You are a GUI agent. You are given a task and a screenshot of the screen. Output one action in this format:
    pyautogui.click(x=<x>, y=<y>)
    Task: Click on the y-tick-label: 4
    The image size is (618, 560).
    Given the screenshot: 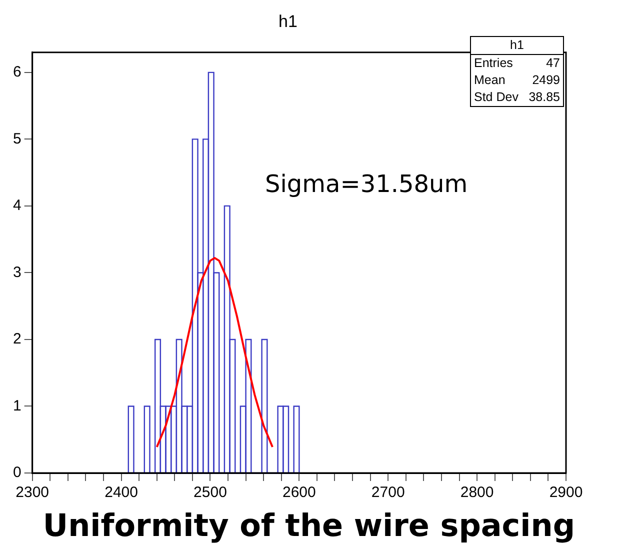 What is the action you would take?
    pyautogui.click(x=17, y=205)
    